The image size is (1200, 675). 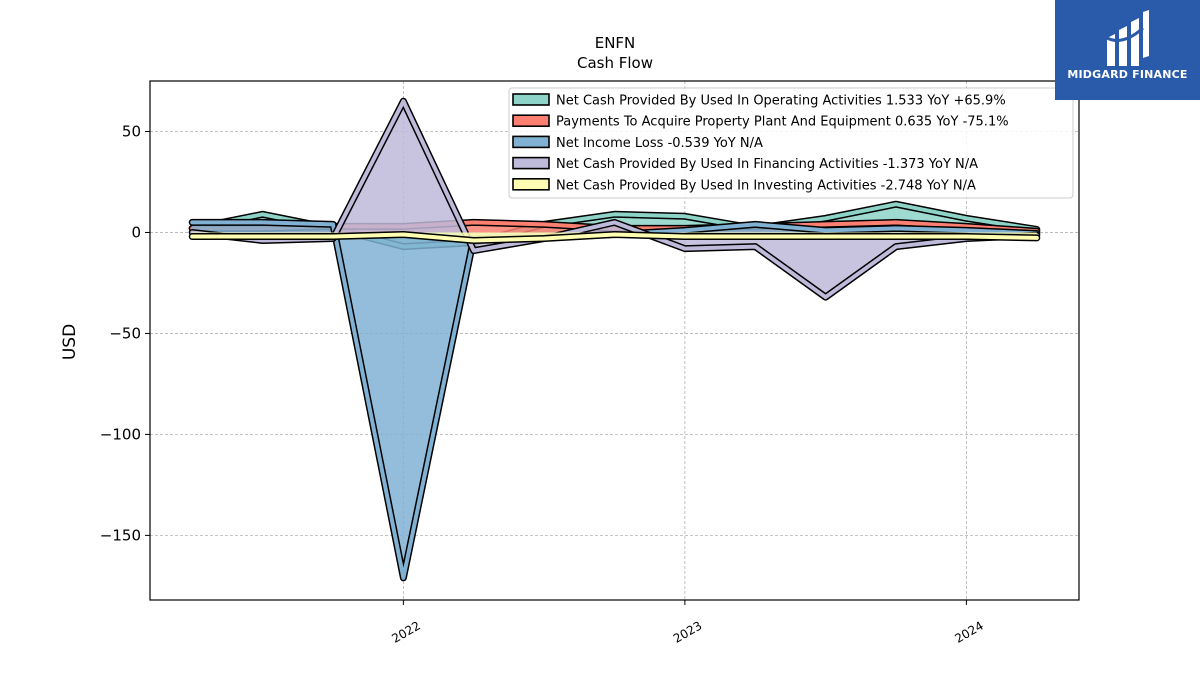 I want to click on x-tick-label: 2024, so click(x=968, y=631).